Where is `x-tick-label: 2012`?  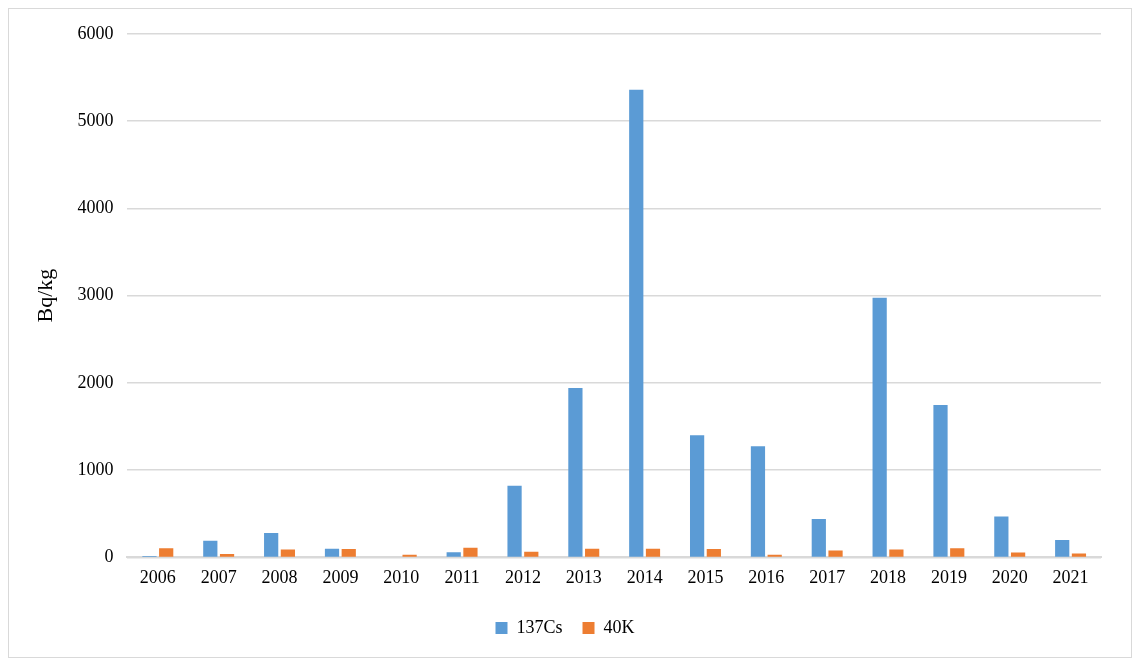 x-tick-label: 2012 is located at coordinates (522, 576).